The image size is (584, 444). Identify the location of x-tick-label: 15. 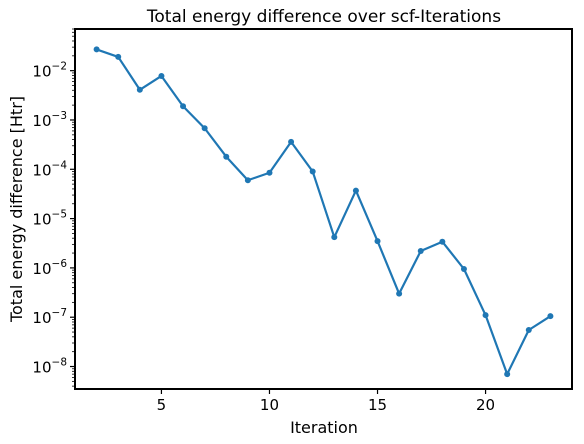
(377, 405).